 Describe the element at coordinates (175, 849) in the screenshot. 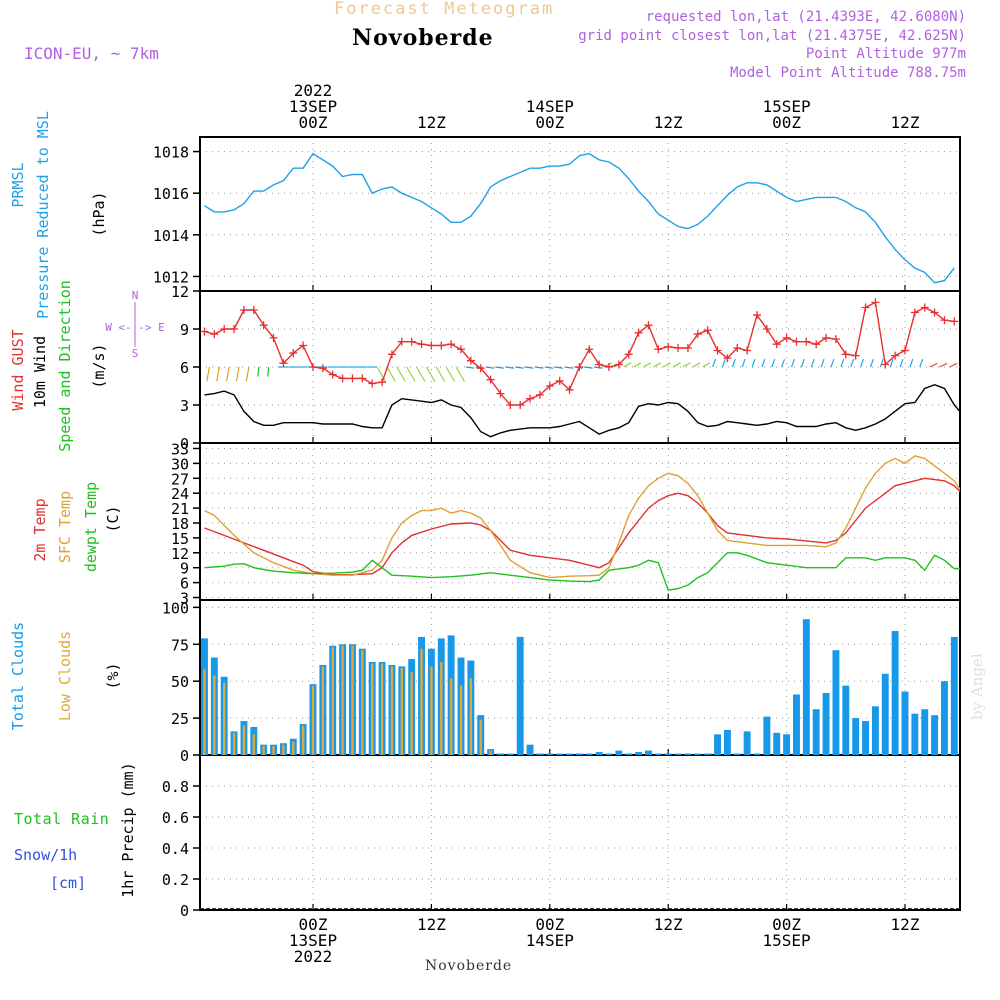

I see `y-tick-label: 0.4` at that location.